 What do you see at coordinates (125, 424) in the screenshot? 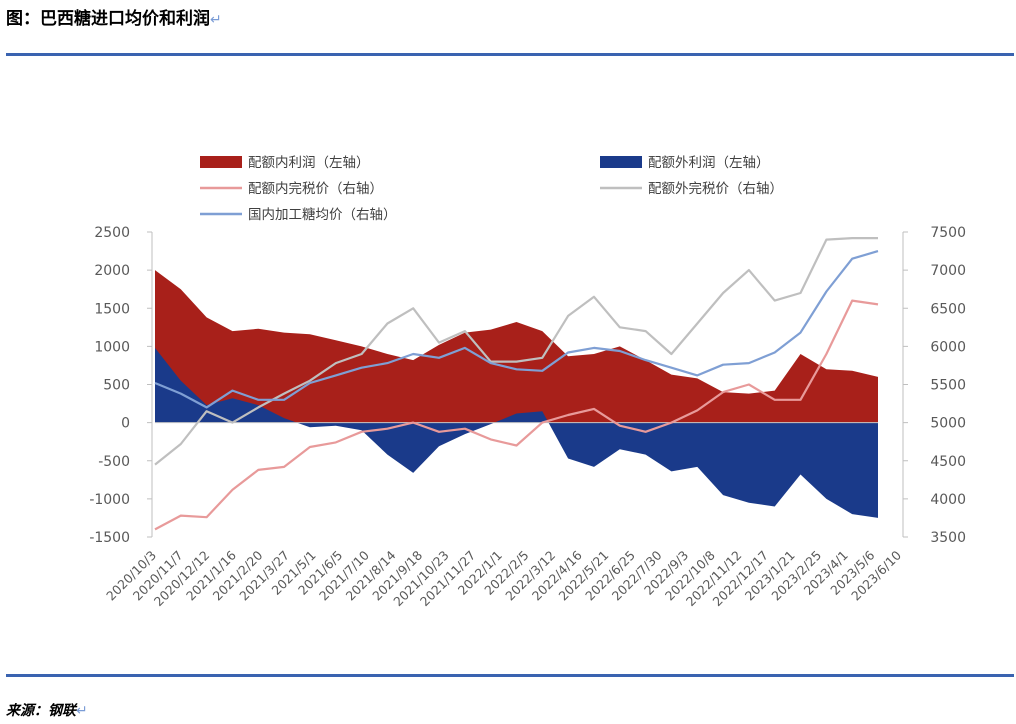
I see `y-left-tick-label: 0` at bounding box center [125, 424].